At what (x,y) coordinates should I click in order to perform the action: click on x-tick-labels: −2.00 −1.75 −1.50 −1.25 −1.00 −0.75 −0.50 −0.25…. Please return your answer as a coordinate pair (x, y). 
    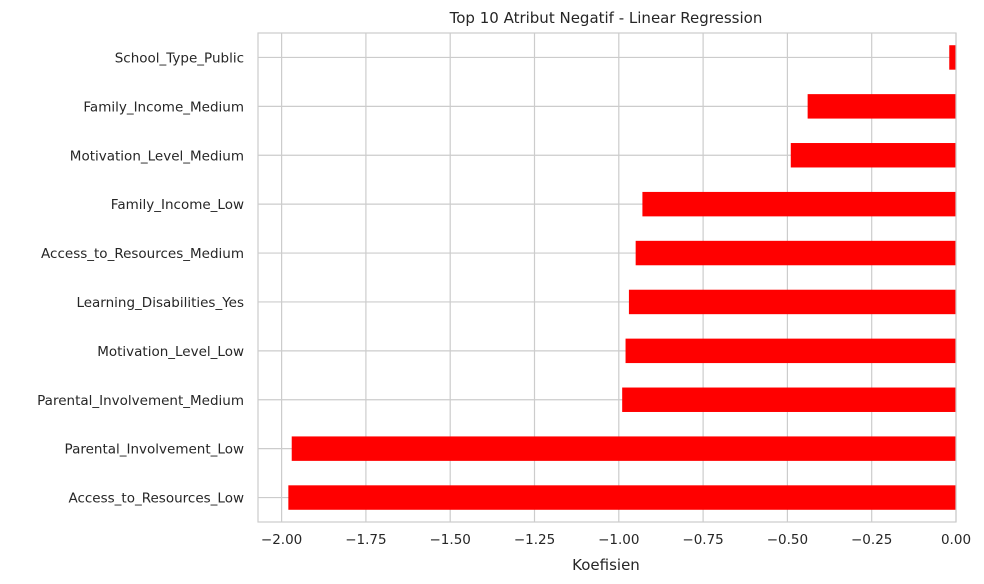
    Looking at the image, I should click on (616, 540).